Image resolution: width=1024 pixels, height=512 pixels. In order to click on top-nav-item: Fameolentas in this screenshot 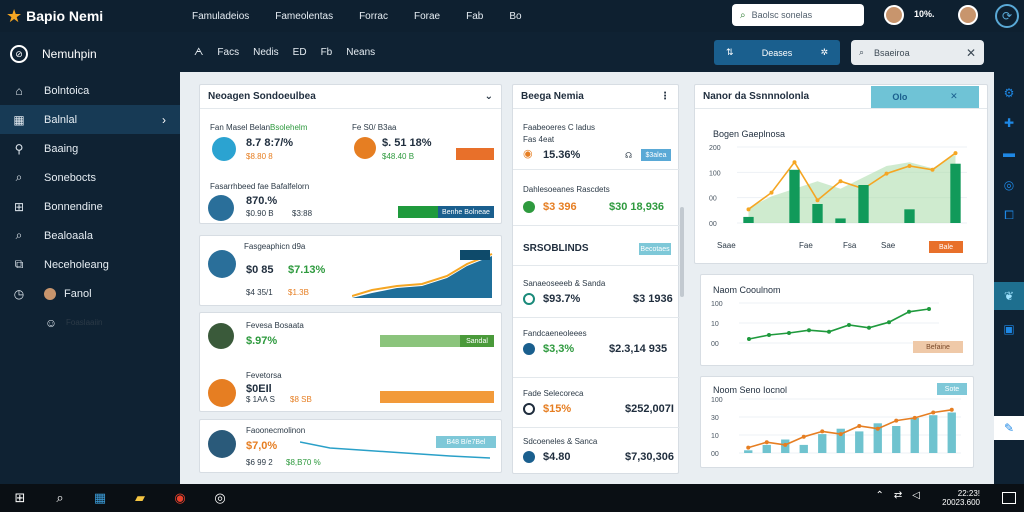, I will do `click(304, 16)`.